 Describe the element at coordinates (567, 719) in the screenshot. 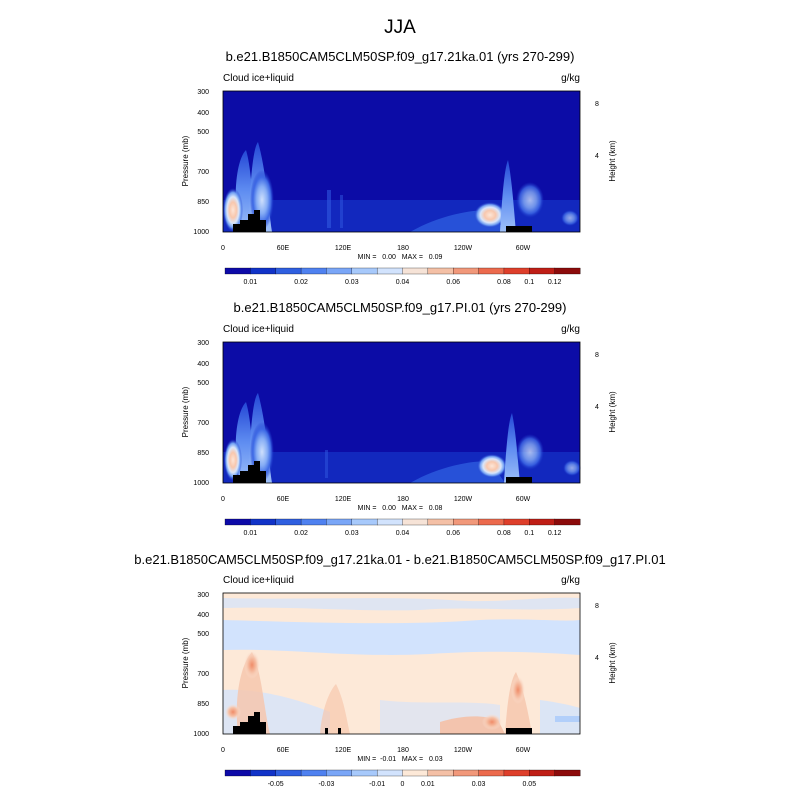

I see `negative-peak` at that location.